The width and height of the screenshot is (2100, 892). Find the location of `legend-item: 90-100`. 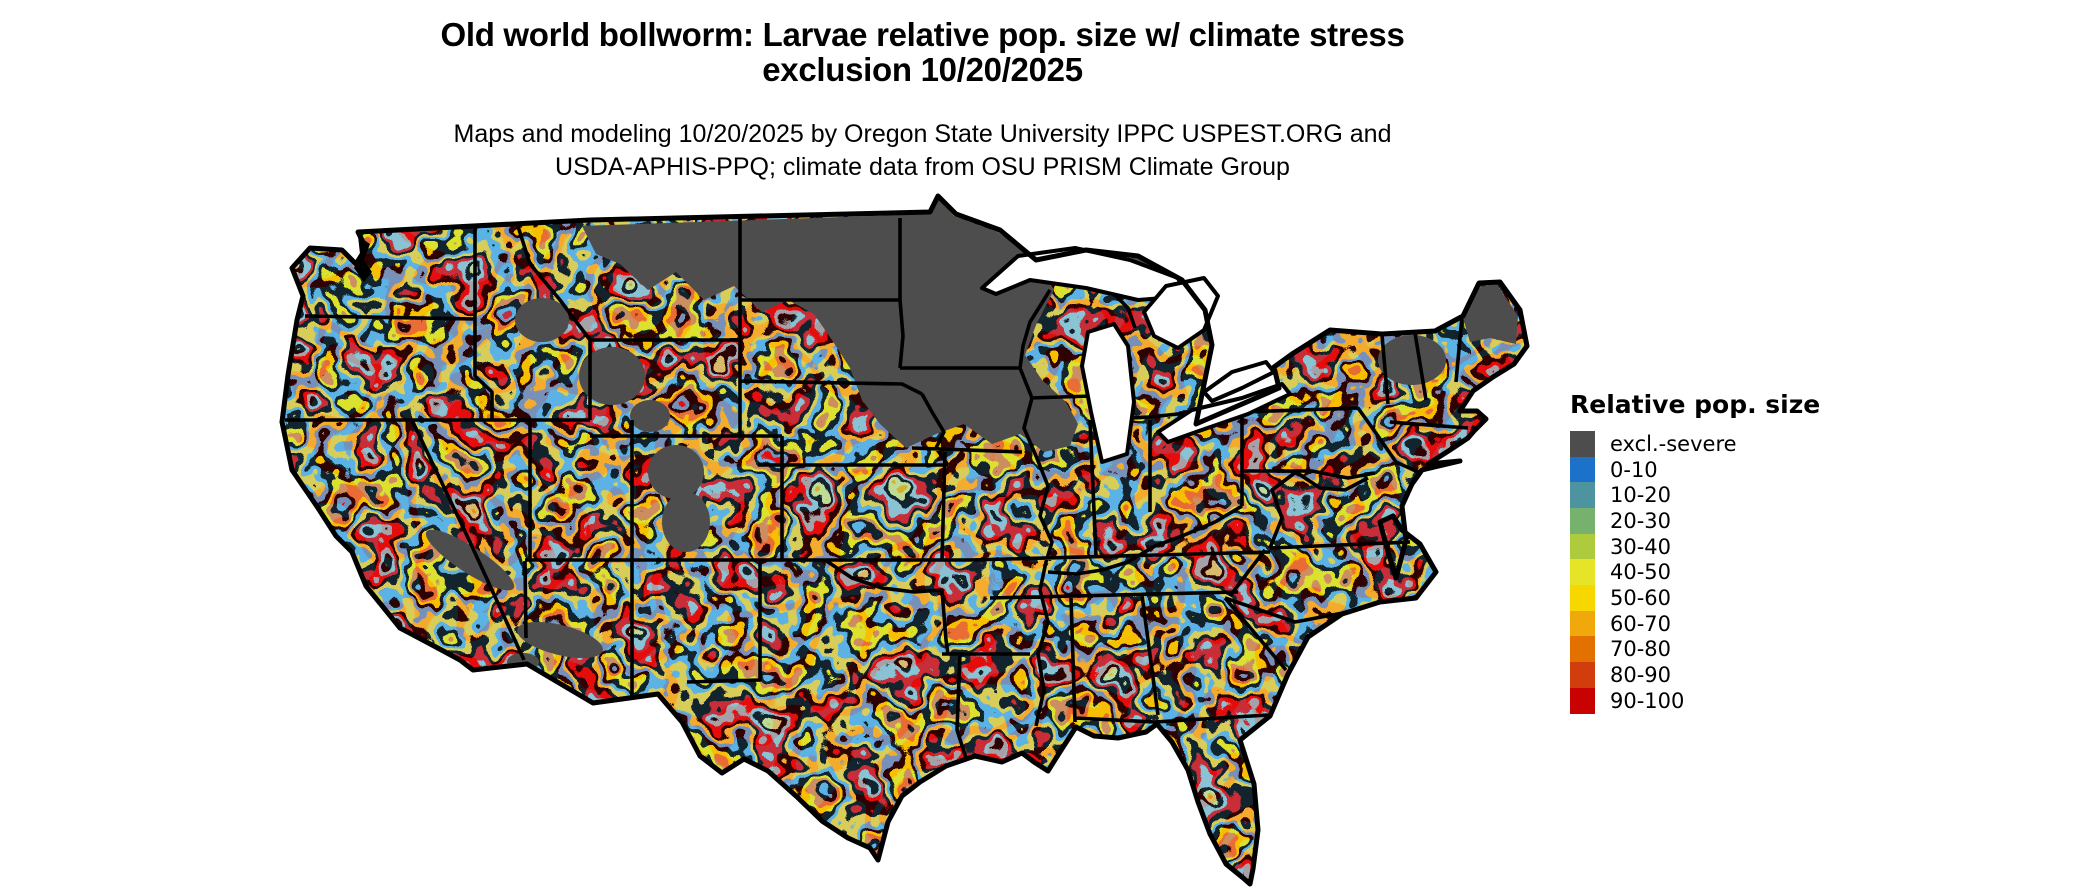

legend-item: 90-100 is located at coordinates (1695, 700).